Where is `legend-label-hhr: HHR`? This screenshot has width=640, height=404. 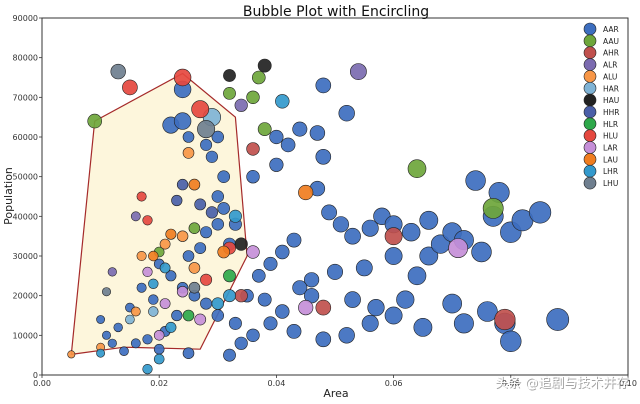 legend-label-hhr: HHR is located at coordinates (611, 112).